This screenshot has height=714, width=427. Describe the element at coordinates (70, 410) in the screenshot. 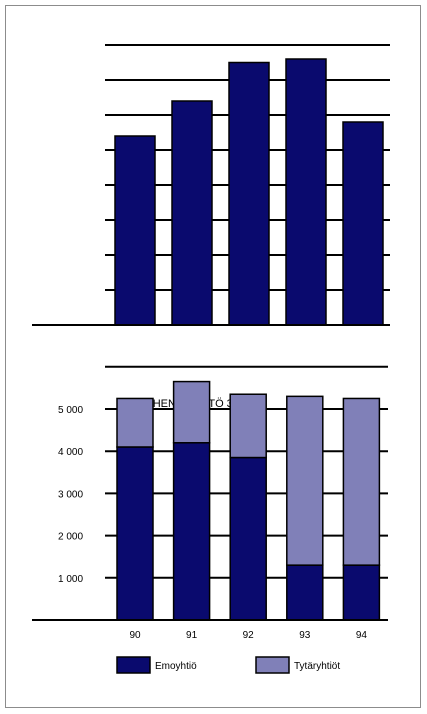

I see `y-tick-label: 5 000` at that location.